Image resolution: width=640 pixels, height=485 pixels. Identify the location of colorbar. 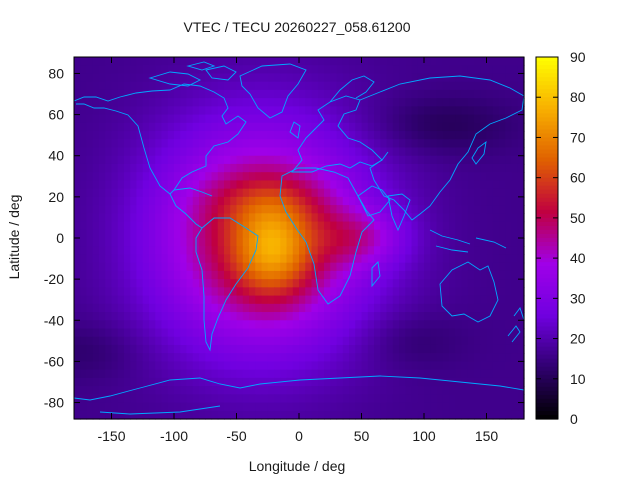
(547, 238).